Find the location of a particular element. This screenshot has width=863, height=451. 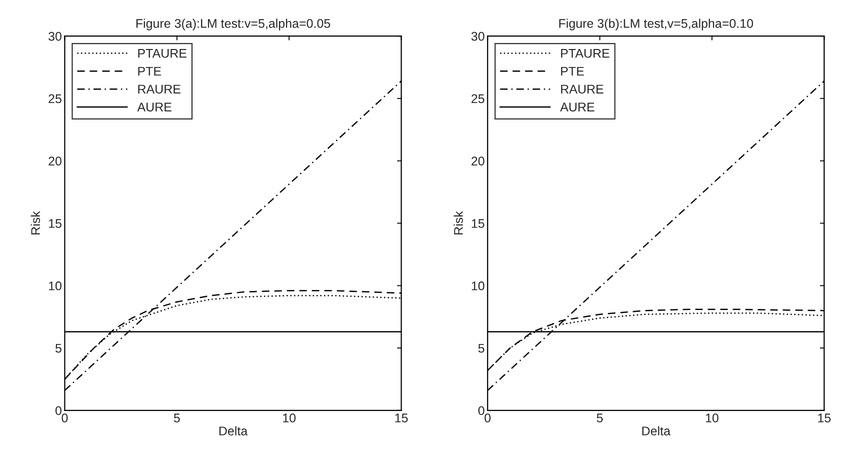

chart-title: Figure 3(a):LM test:v=5,alpha=0.05 is located at coordinates (233, 24).